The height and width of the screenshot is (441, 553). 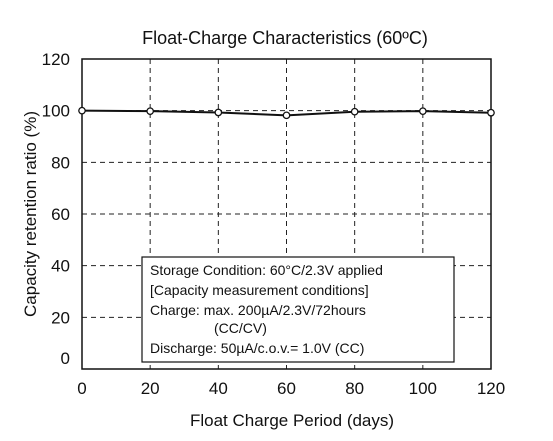 I want to click on annotation-line-2: [Capacity measurement conditions], so click(x=259, y=290).